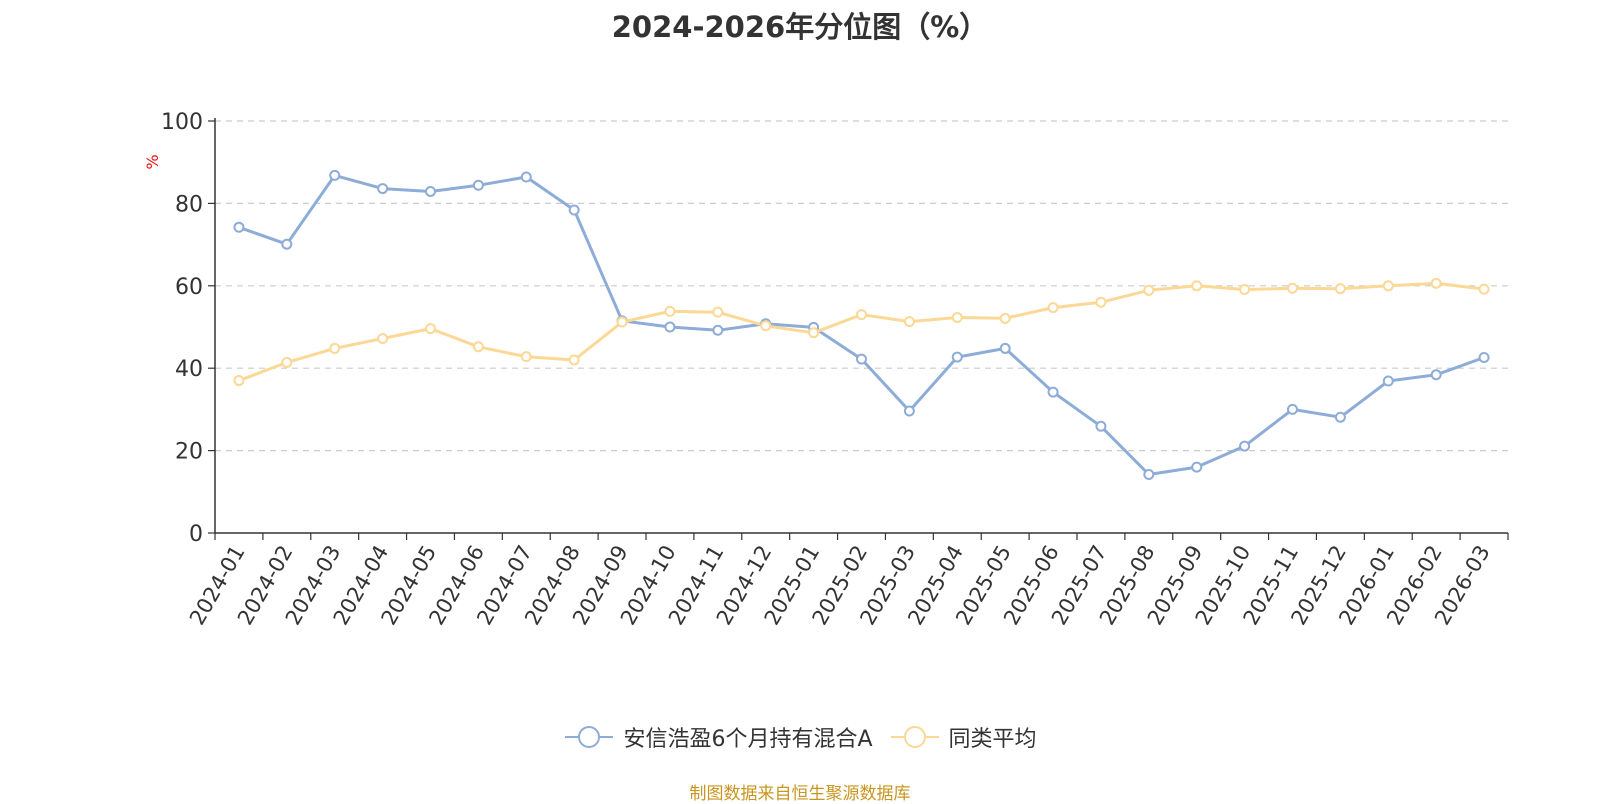 The image size is (1600, 804). What do you see at coordinates (800, 794) in the screenshot?
I see `source-note: 制图数据来自恒生聚源数据库` at bounding box center [800, 794].